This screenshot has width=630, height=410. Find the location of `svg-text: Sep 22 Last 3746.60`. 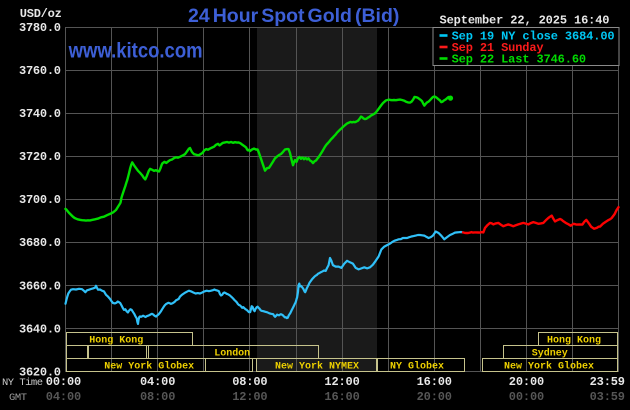

svg-text: Sep 22 Last 3746.60 is located at coordinates (519, 60).